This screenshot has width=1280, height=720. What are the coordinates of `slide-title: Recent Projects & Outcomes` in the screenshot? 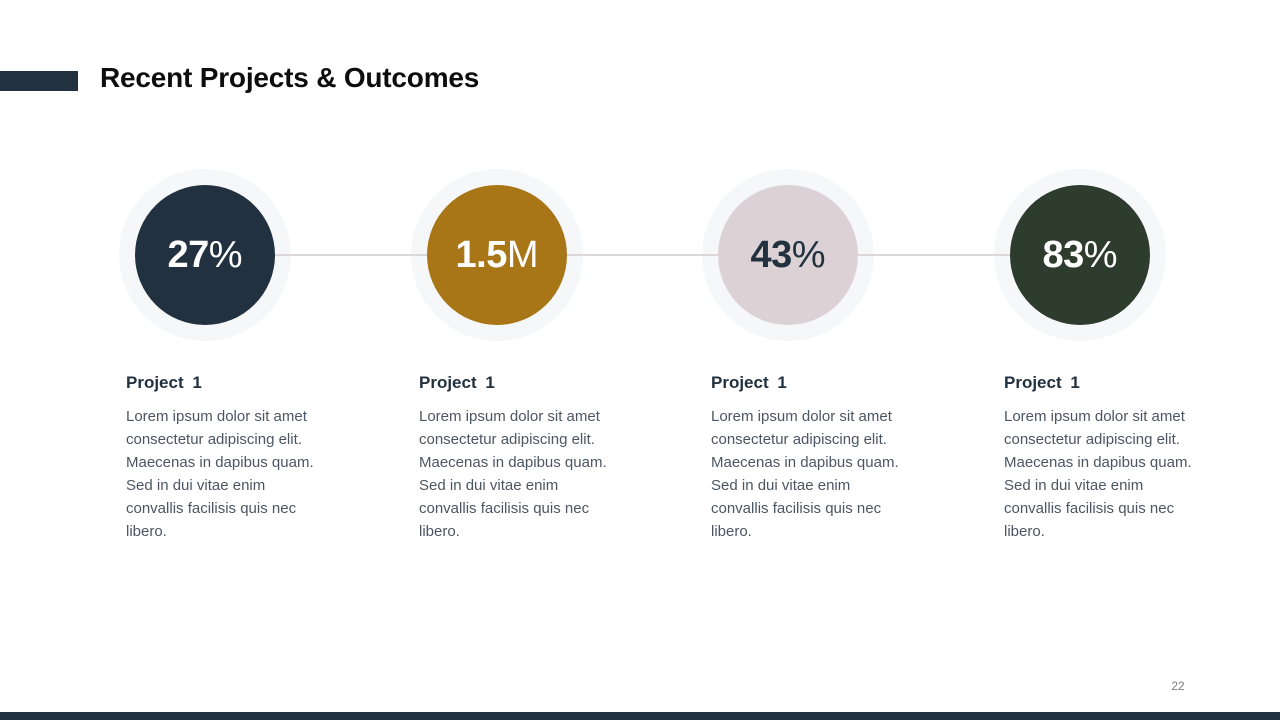 It's located at (290, 77).